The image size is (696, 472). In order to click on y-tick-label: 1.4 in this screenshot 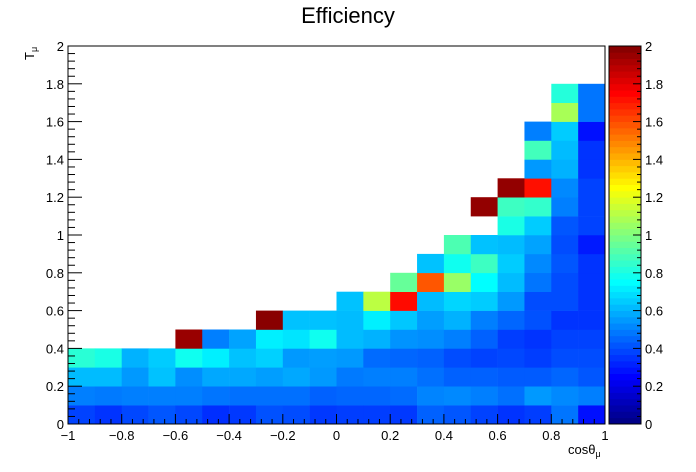, I will do `click(55, 159)`.